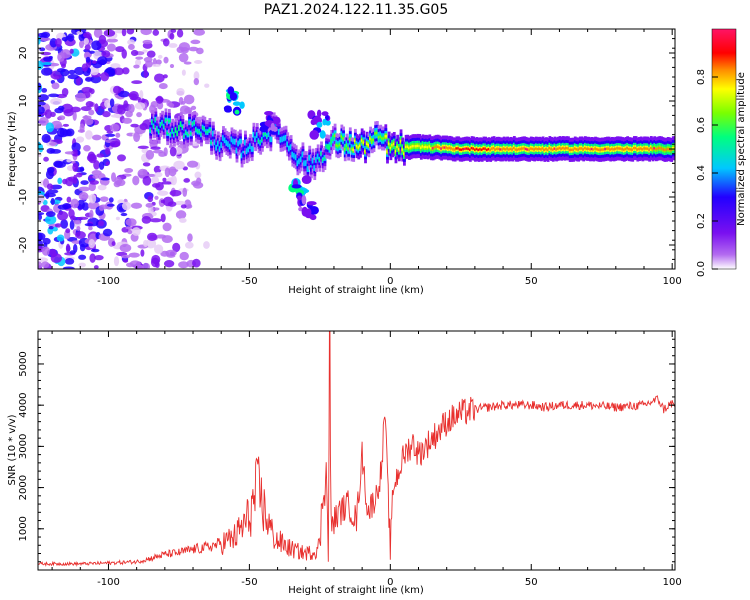  I want to click on heatmap-y-label: Frequency (Hz), so click(12, 149).